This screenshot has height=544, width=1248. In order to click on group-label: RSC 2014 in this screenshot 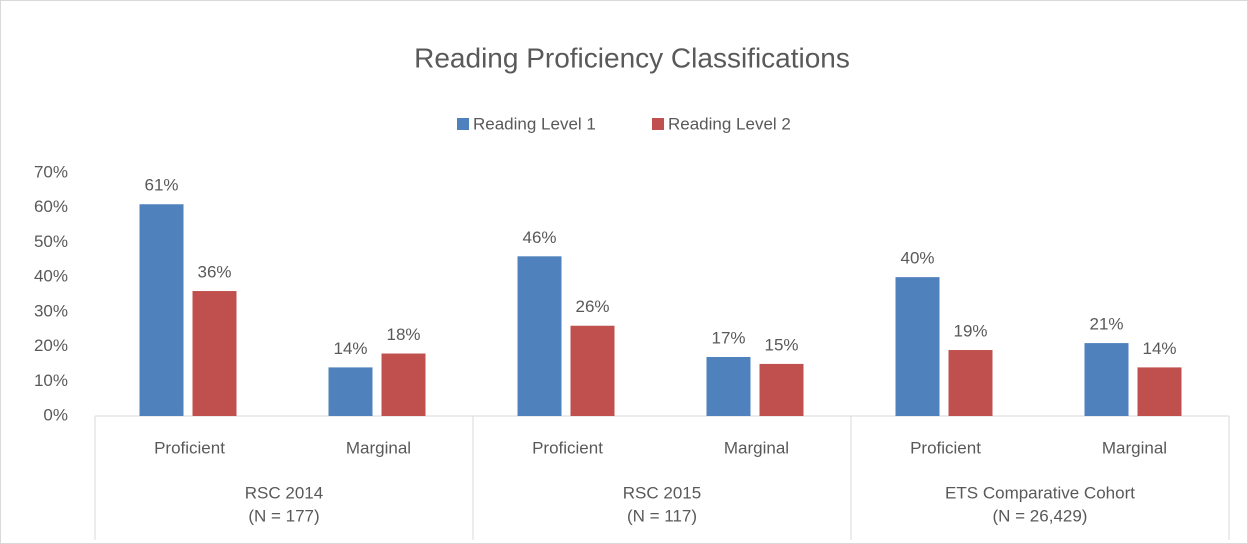, I will do `click(284, 492)`.